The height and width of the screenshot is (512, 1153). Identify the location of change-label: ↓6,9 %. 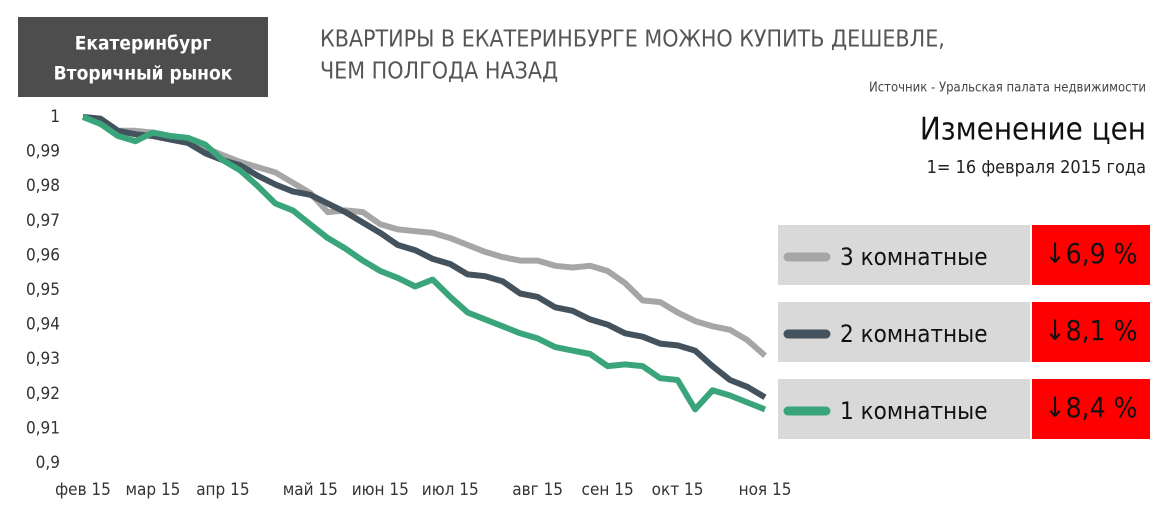
(1090, 253).